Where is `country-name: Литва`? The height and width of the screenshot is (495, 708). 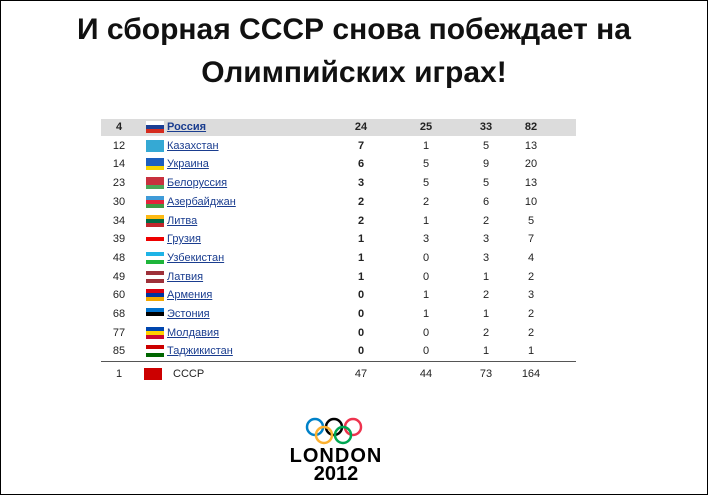 country-name: Литва is located at coordinates (182, 220).